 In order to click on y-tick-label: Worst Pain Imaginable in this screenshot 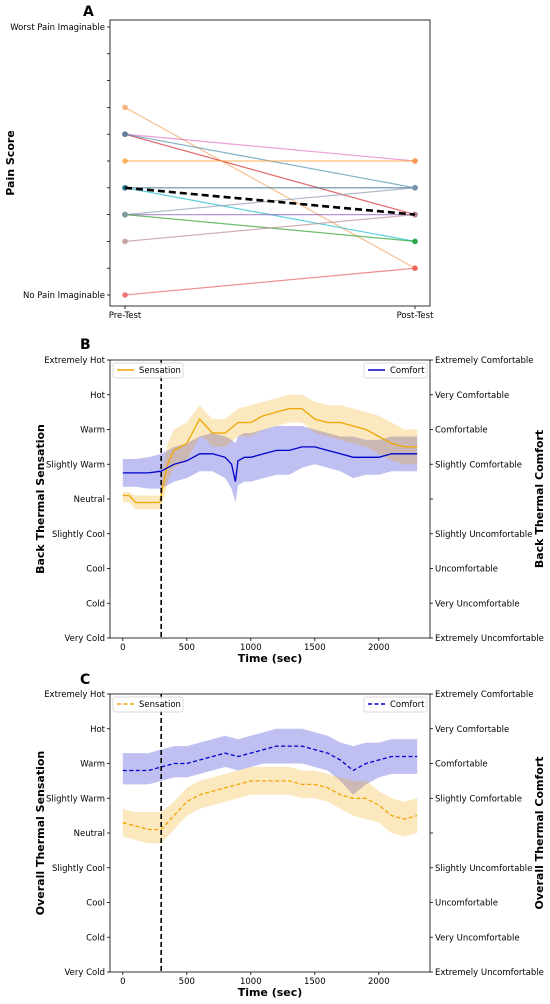, I will do `click(57, 28)`.